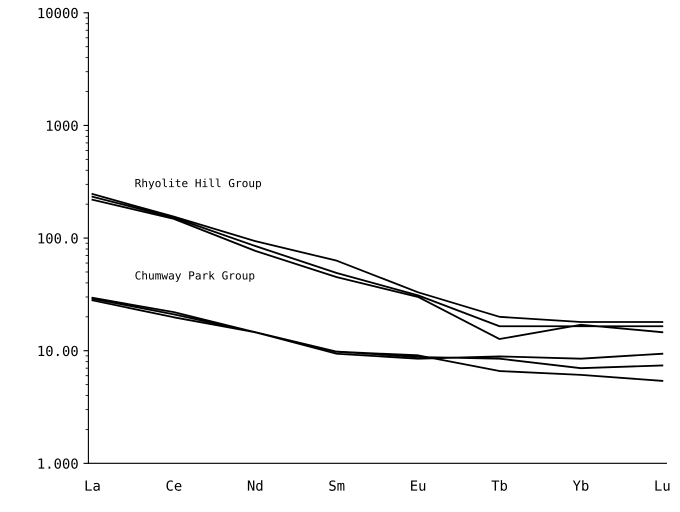 The height and width of the screenshot is (512, 680). Describe the element at coordinates (198, 184) in the screenshot. I see `annotation: Rhyolite Hill Group` at that location.